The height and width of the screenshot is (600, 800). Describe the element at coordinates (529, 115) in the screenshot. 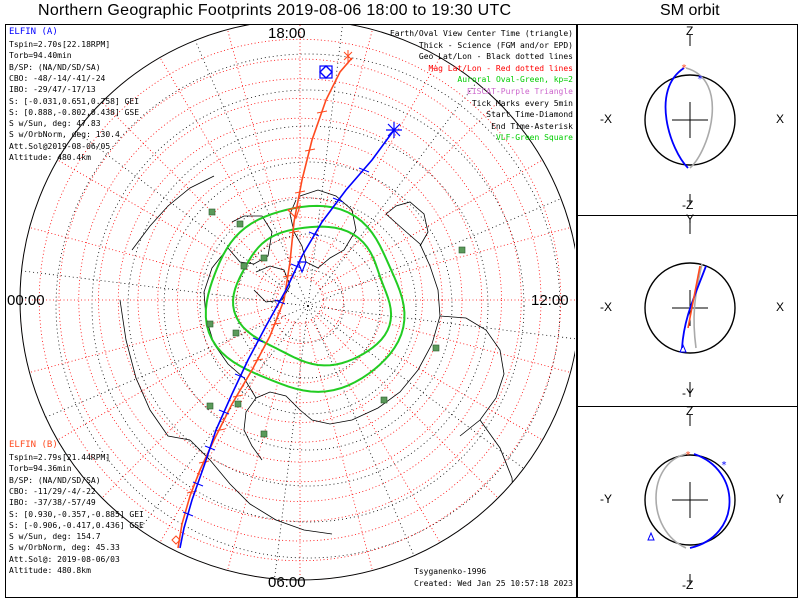

I see `legend-item: Start Time-Diamond` at that location.